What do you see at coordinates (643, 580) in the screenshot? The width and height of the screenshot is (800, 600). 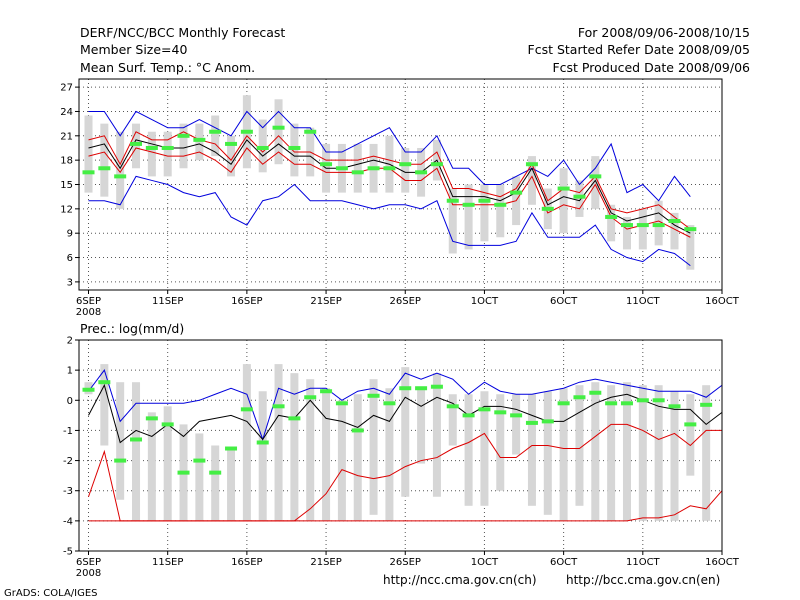 I see `url-en: http://bcc.cma.gov.cn(en)` at bounding box center [643, 580].